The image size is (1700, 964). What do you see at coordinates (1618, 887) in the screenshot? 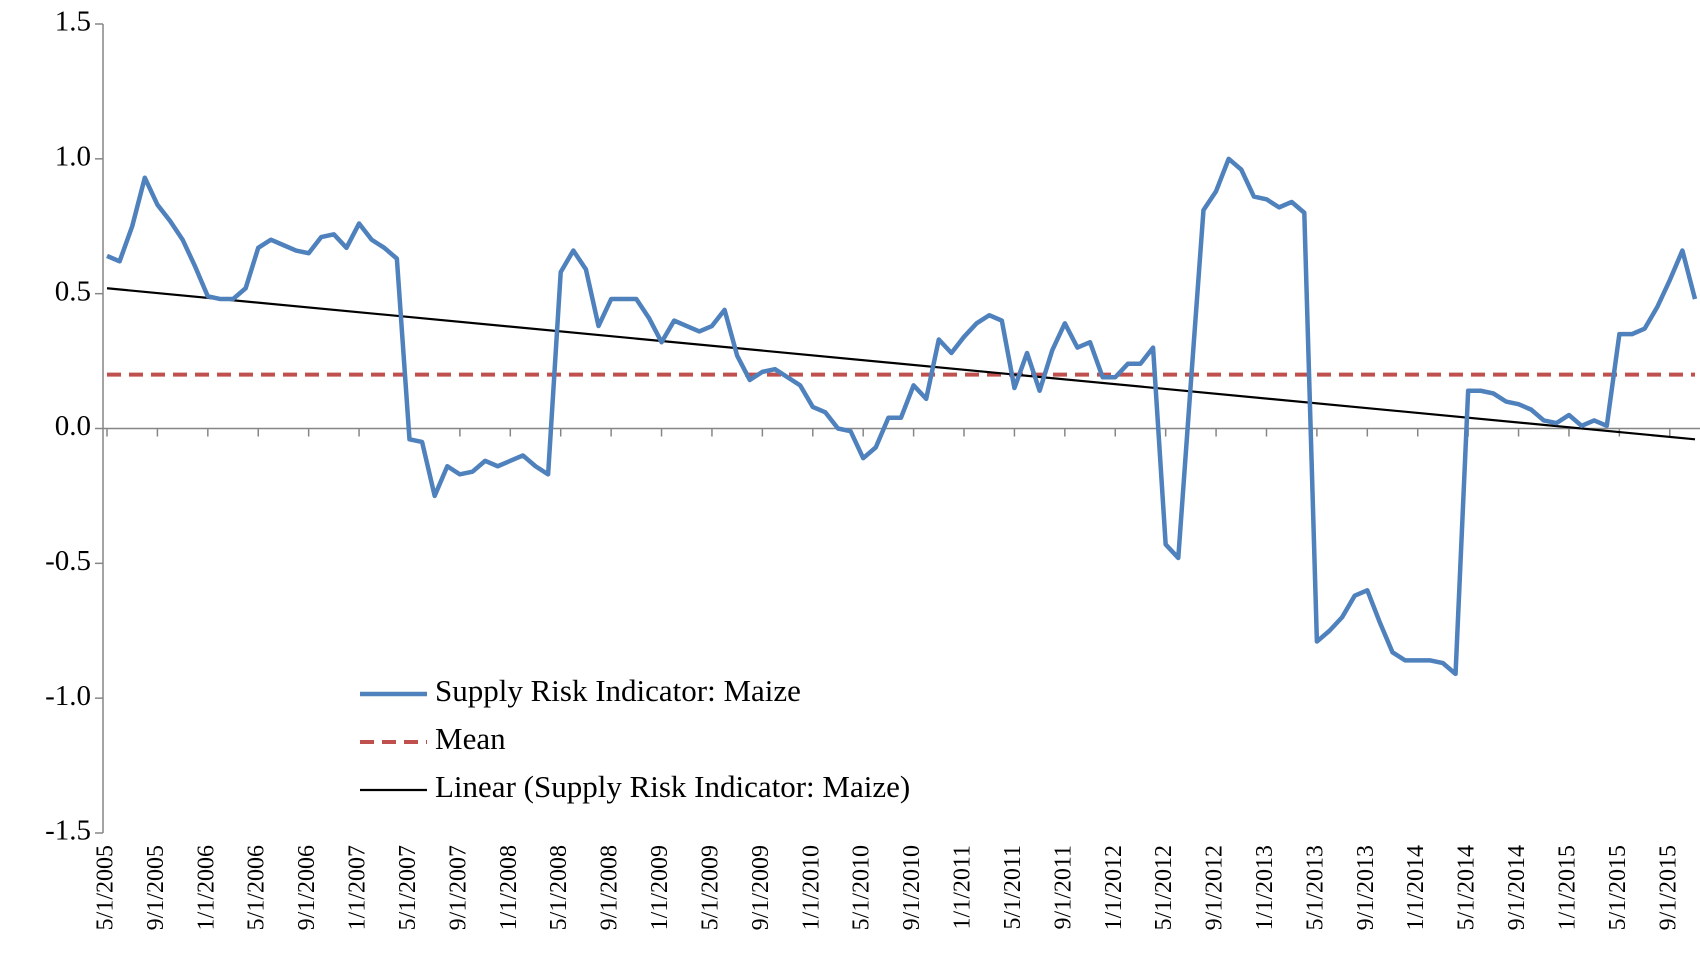
I see `x-tick-label: 5/1/2015` at bounding box center [1618, 887].